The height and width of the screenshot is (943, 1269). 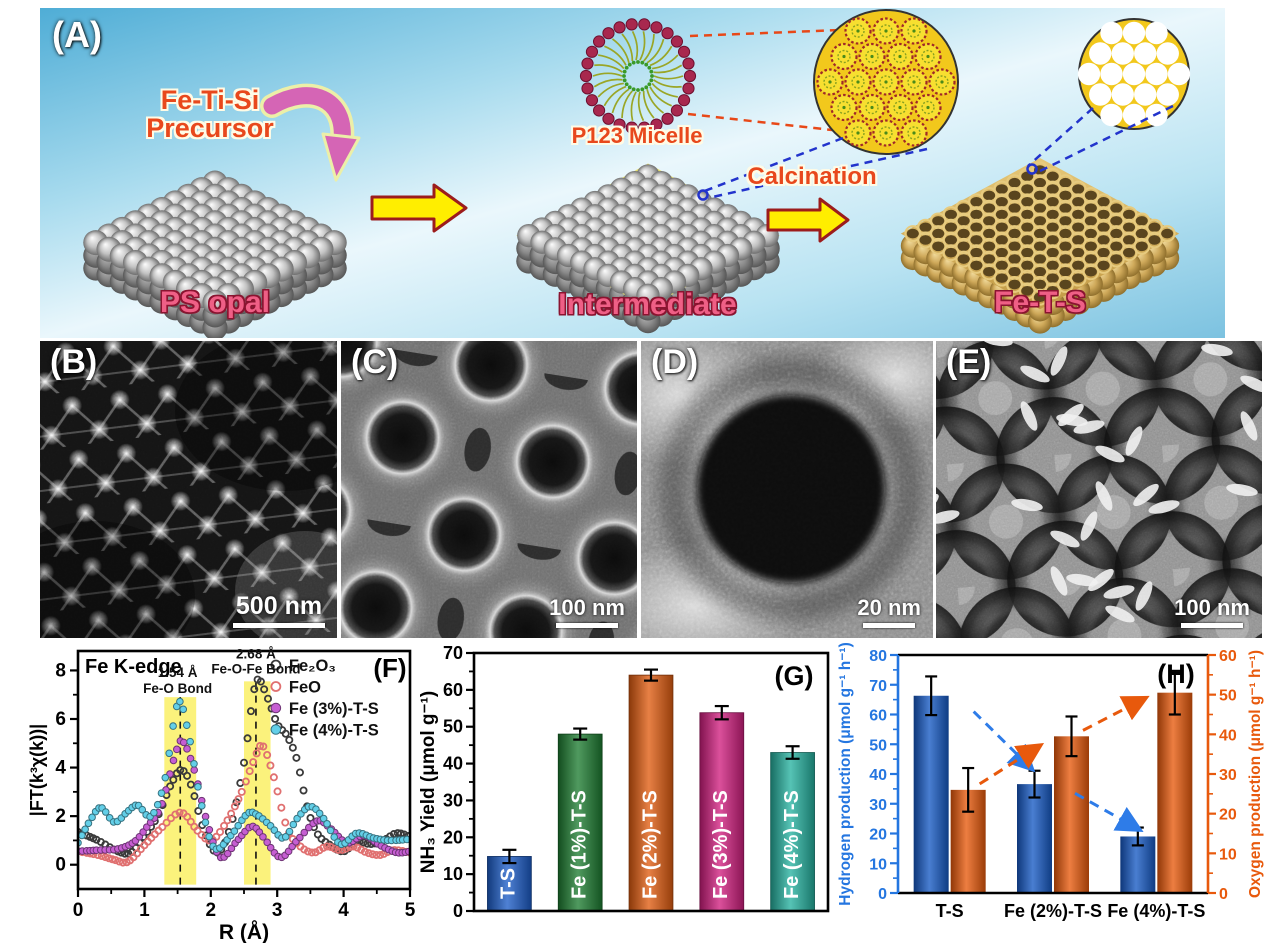 I want to click on o2-bar-Fe (4%)-T-S, so click(x=1175, y=792).